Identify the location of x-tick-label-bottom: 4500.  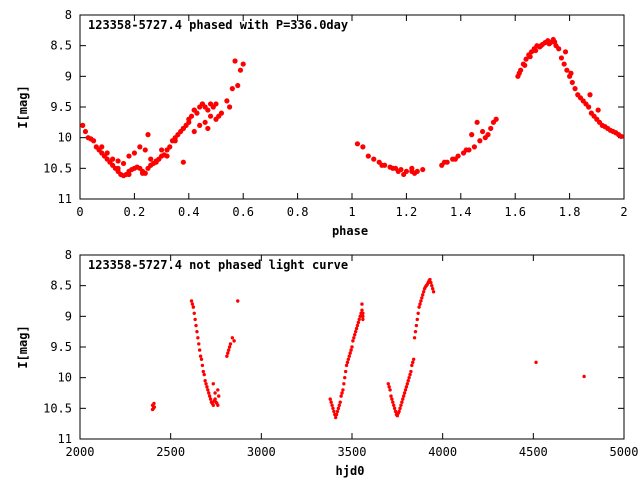
(533, 452).